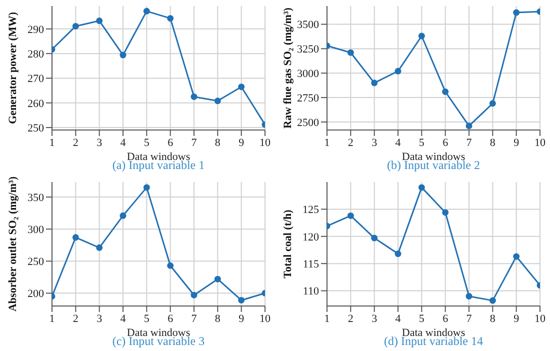  What do you see at coordinates (36, 104) in the screenshot?
I see `y-tick-label: 260` at bounding box center [36, 104].